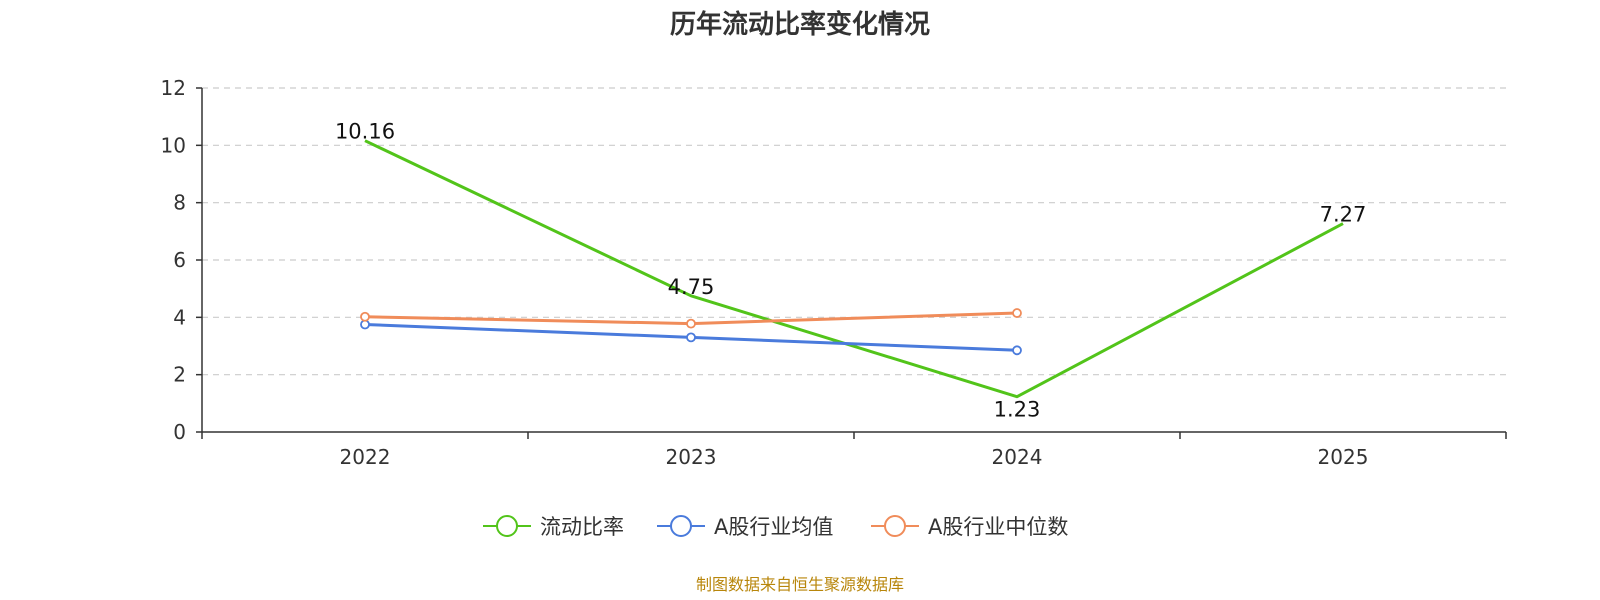 The height and width of the screenshot is (600, 1600). I want to click on x-tick-label: 2024, so click(1017, 457).